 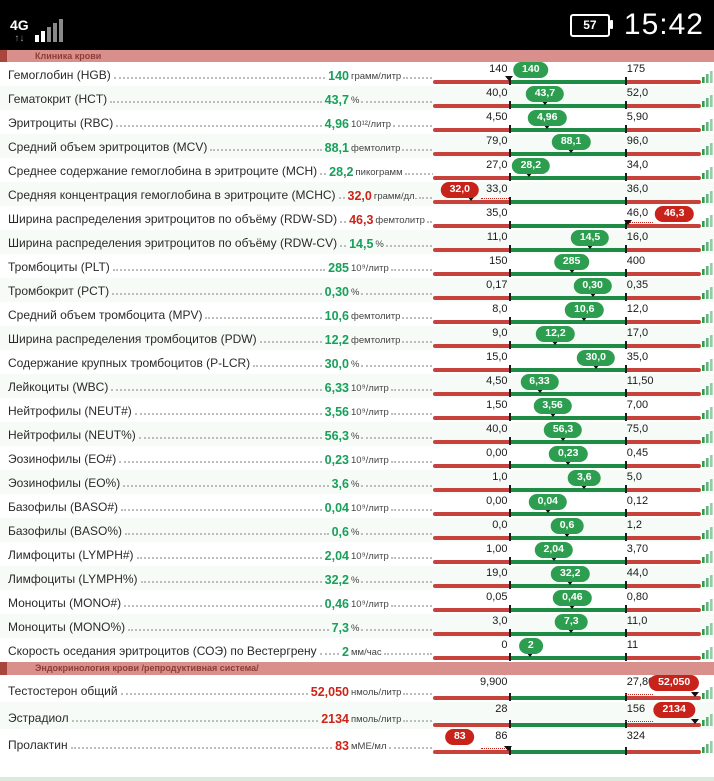 I want to click on range-bar-cell: 0,00 0,45 0,23, so click(x=573, y=458).